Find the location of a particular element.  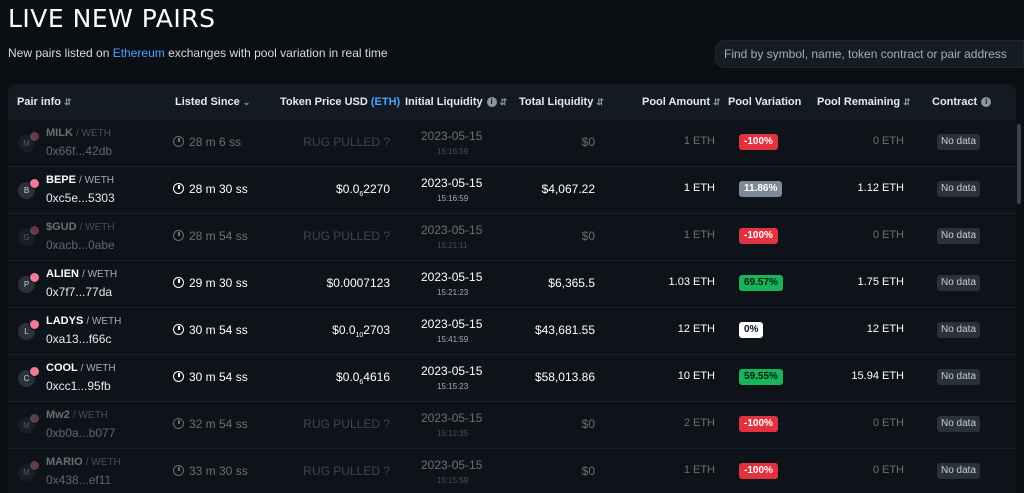

pair-symbol: MILK / WETH is located at coordinates (78, 133).